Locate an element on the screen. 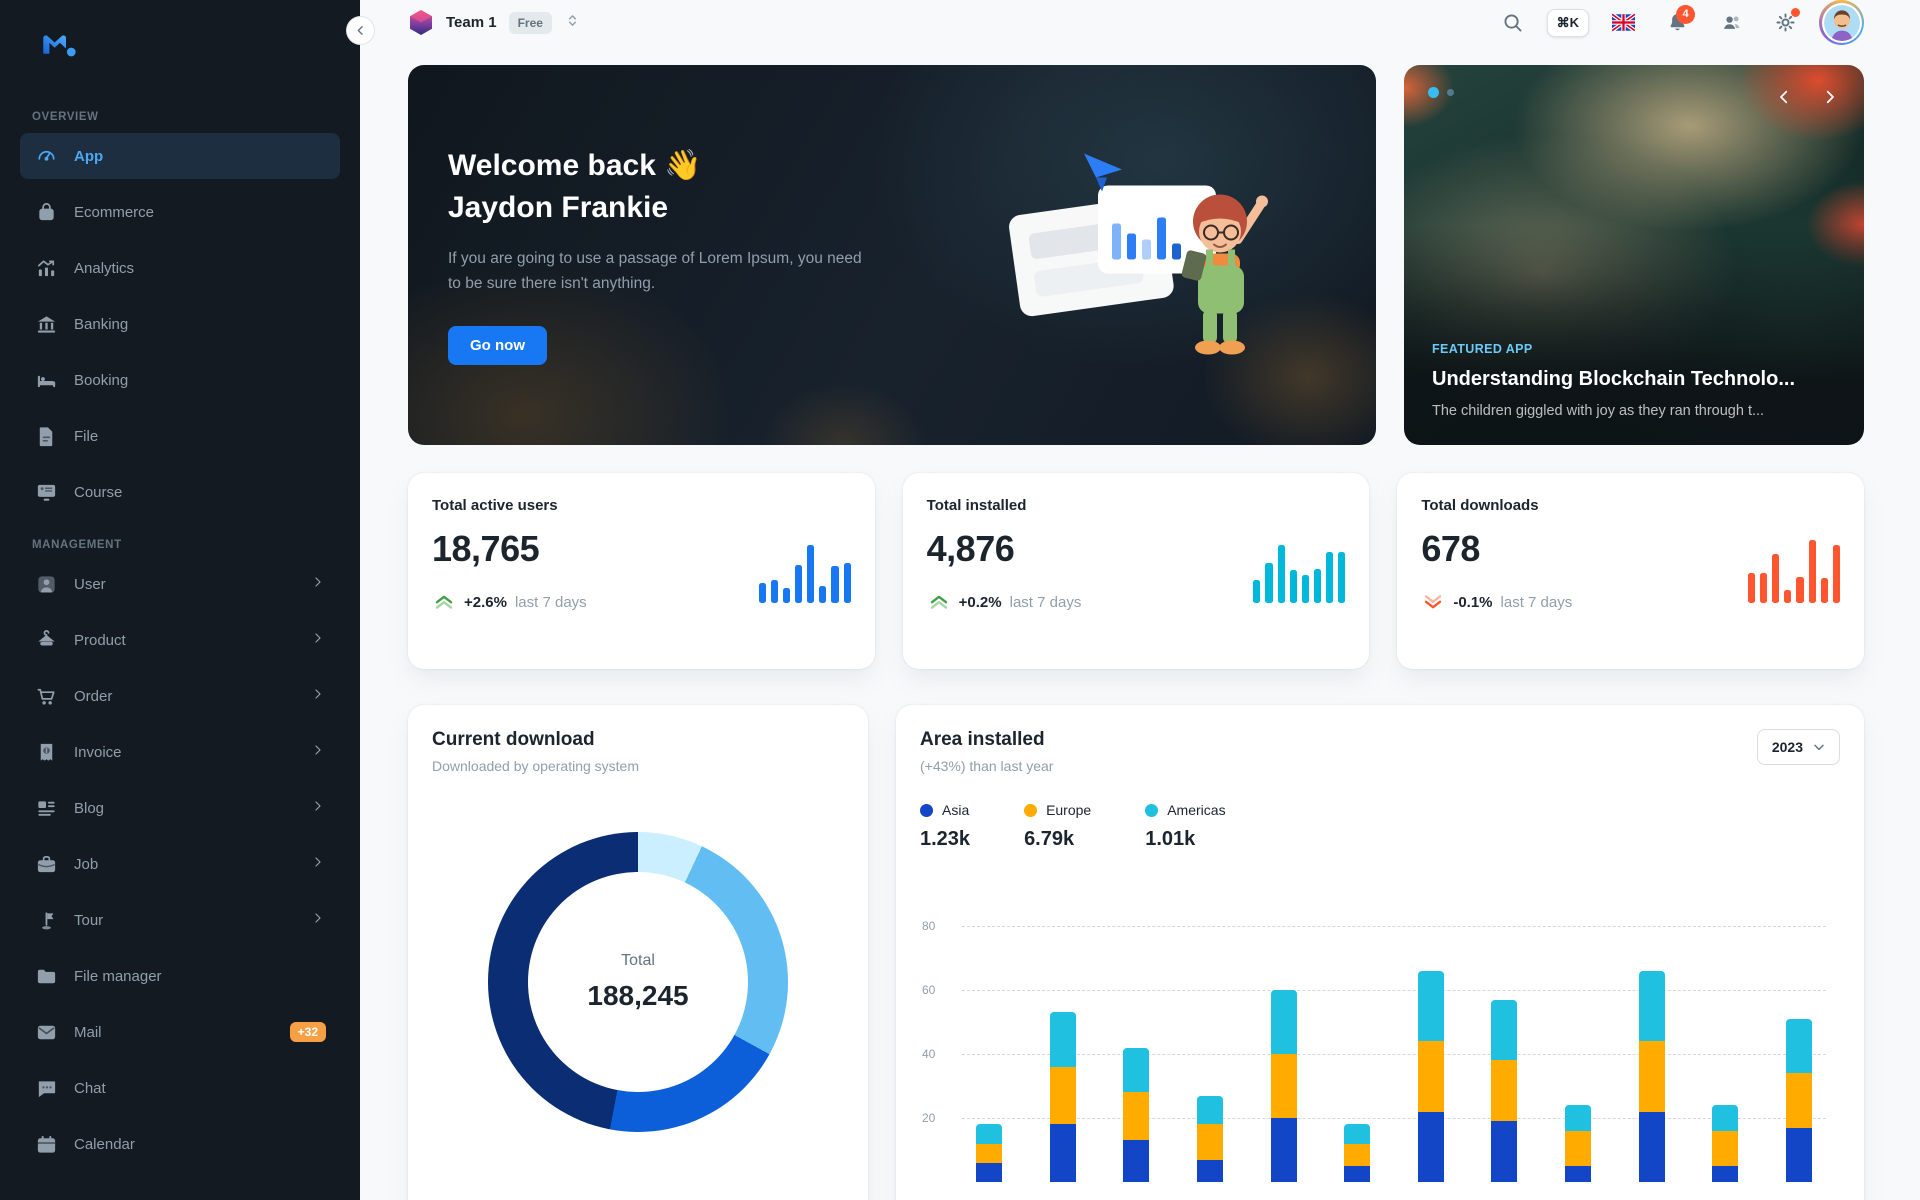 The image size is (1920, 1200). sidebar-item-file: File is located at coordinates (180, 436).